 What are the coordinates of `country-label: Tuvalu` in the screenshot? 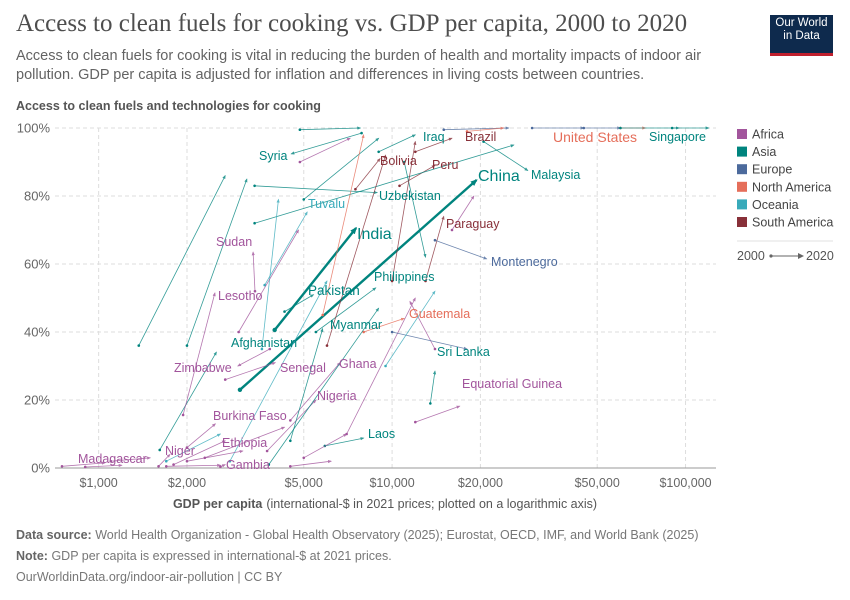 It's located at (326, 204).